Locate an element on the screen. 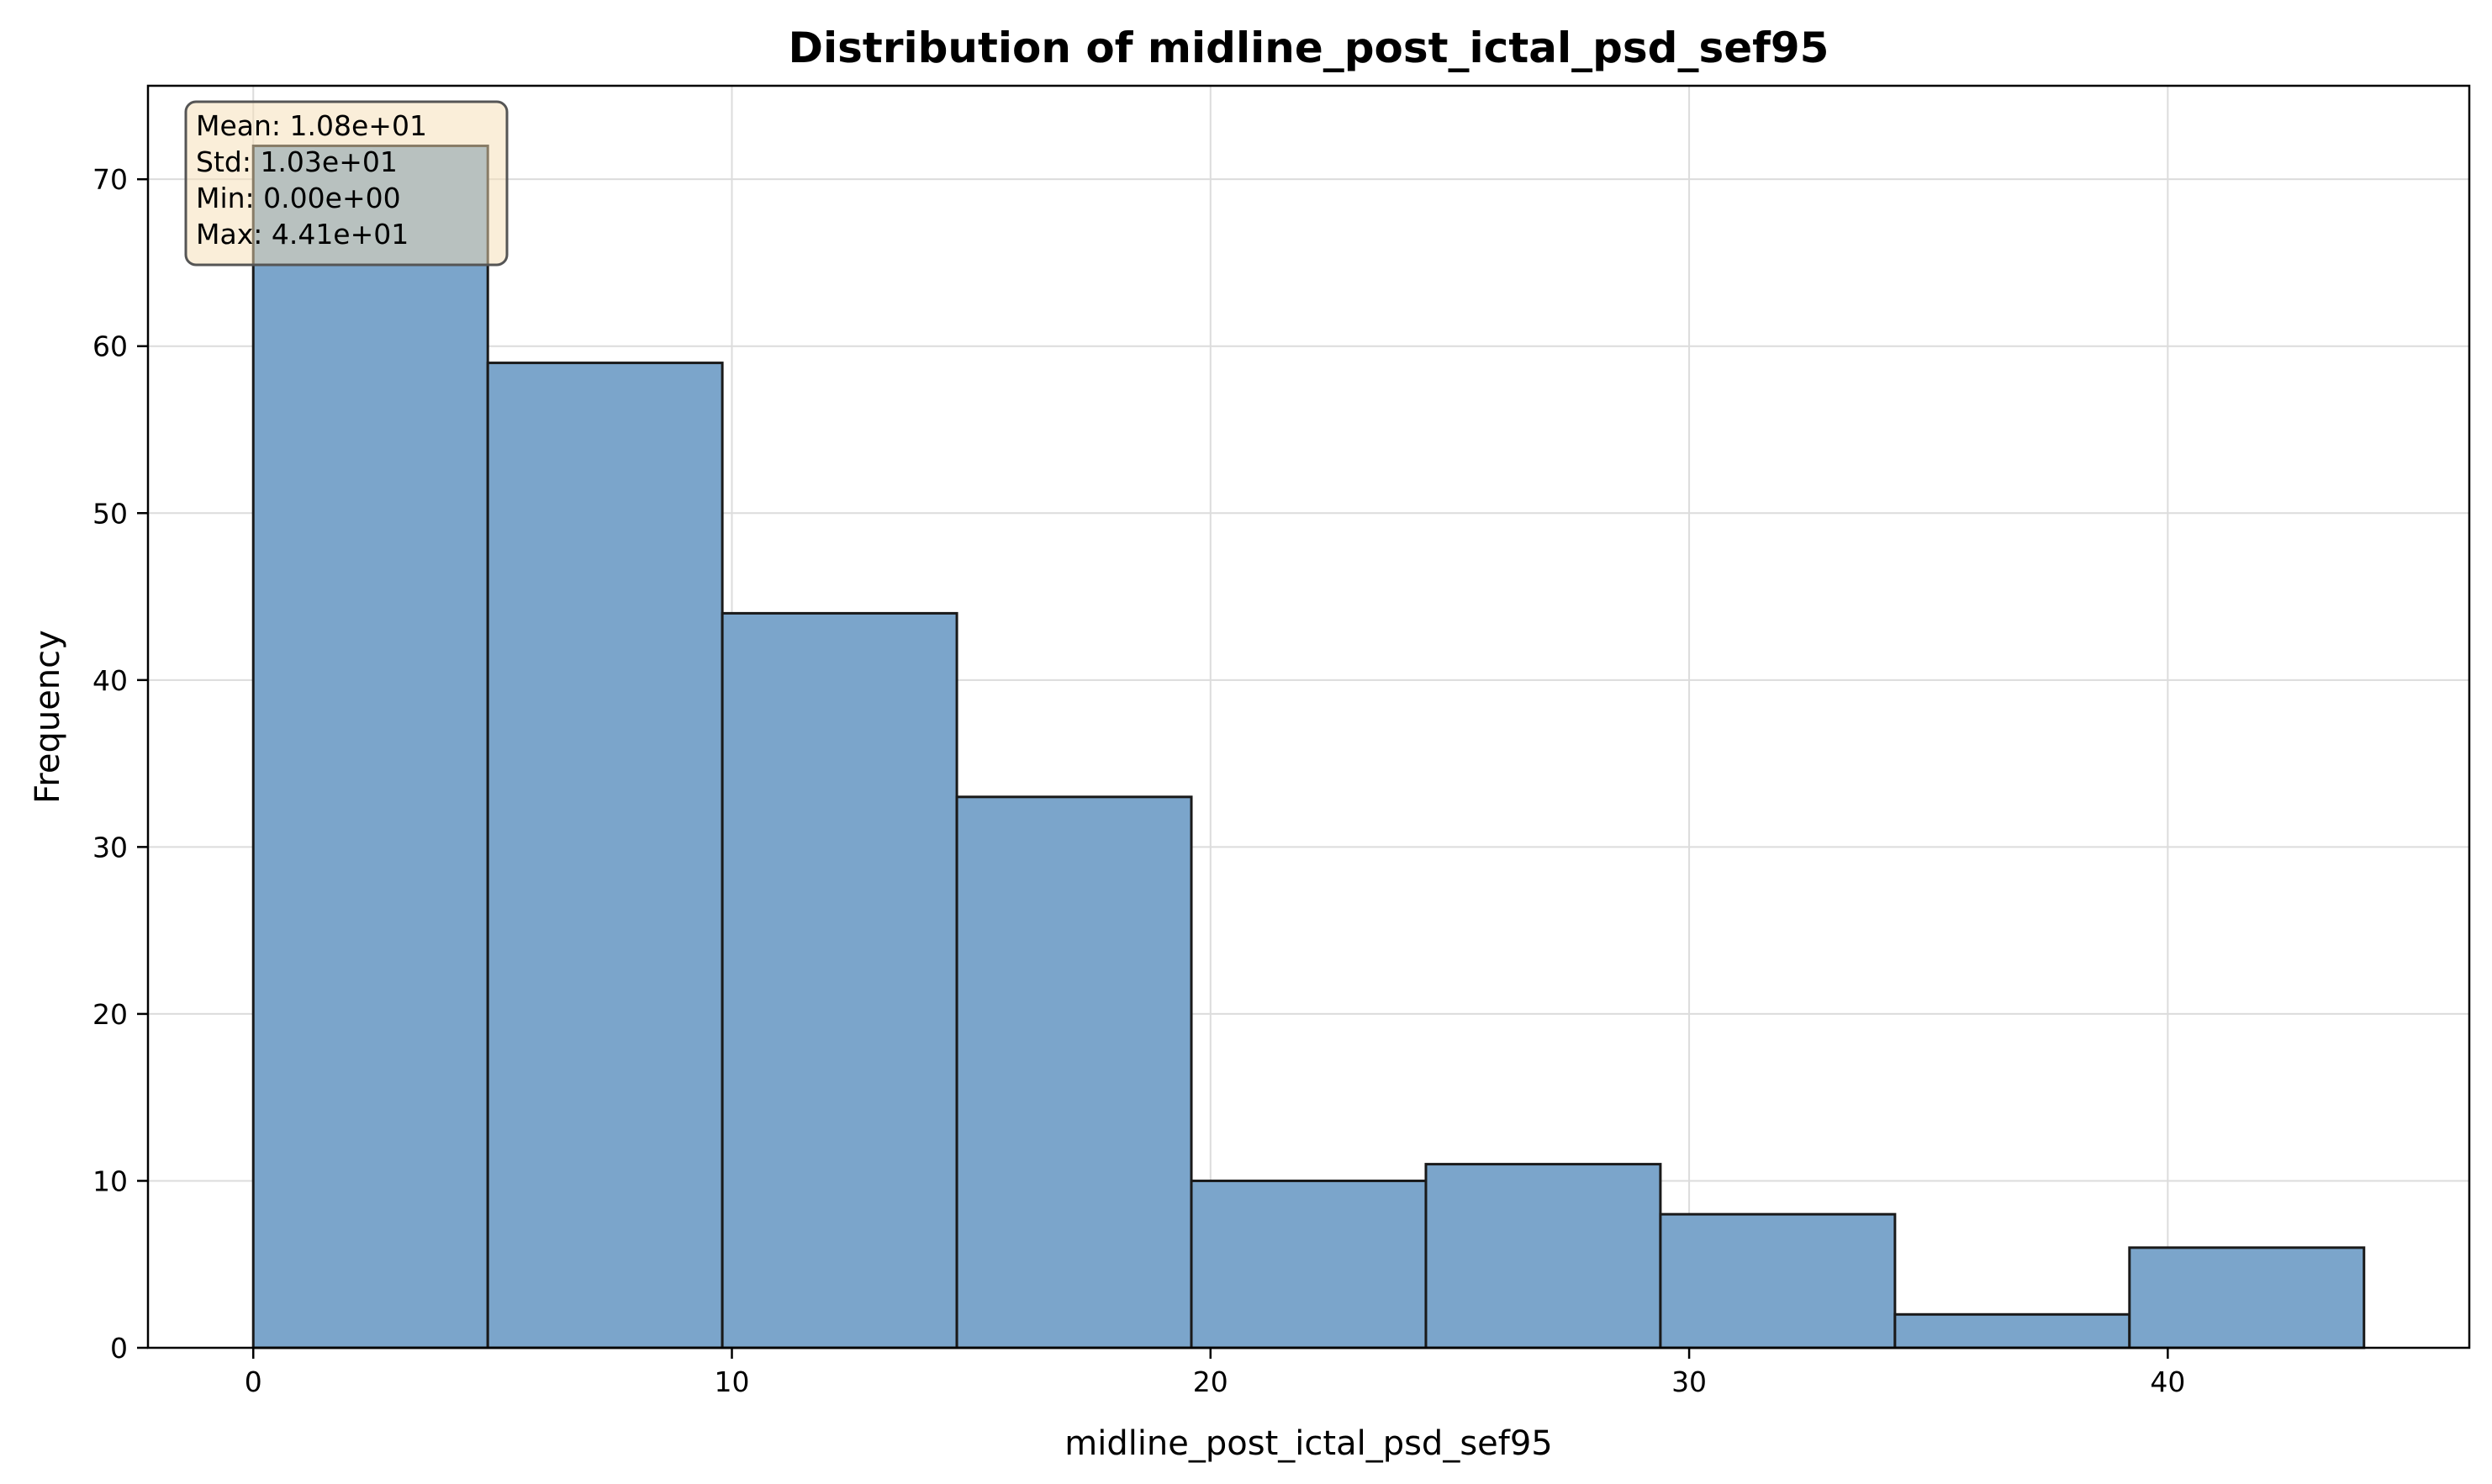  y-axis-label: Frequency is located at coordinates (48, 717).